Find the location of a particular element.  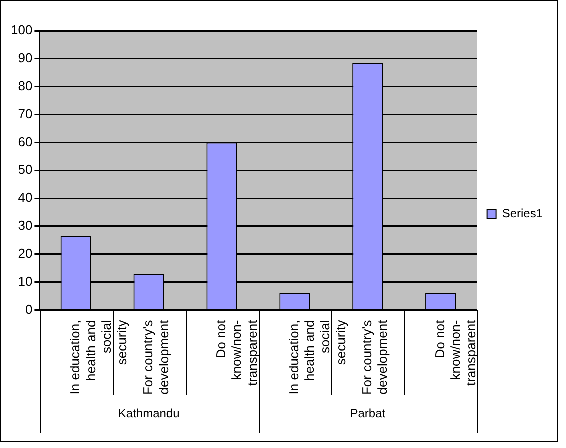

text: Parbat is located at coordinates (368, 413).